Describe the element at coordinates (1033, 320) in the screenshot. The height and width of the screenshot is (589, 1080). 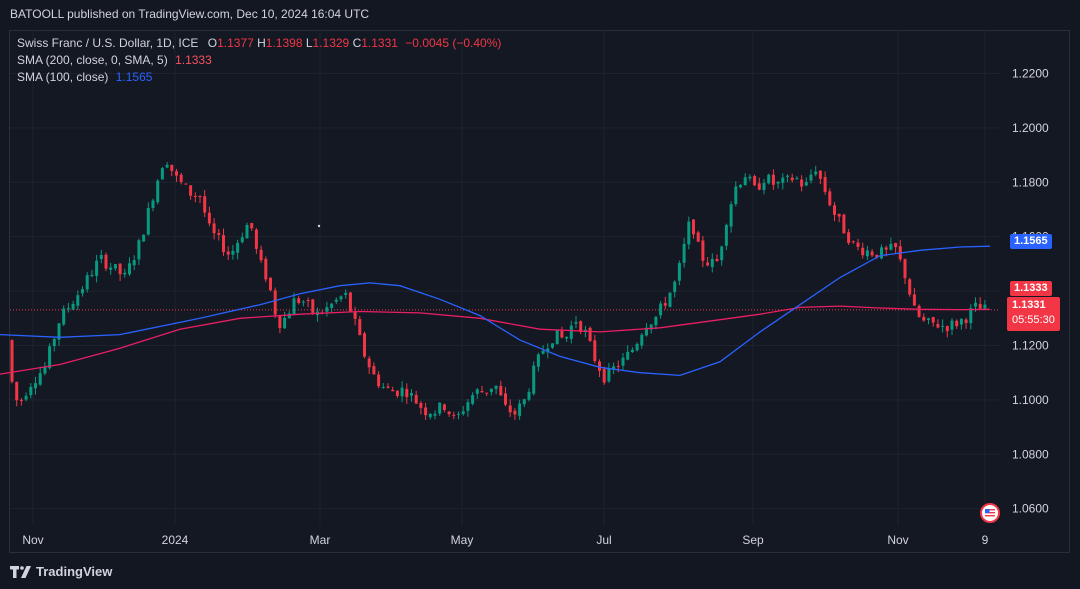
I see `countdown-timer: 05:55:30` at that location.